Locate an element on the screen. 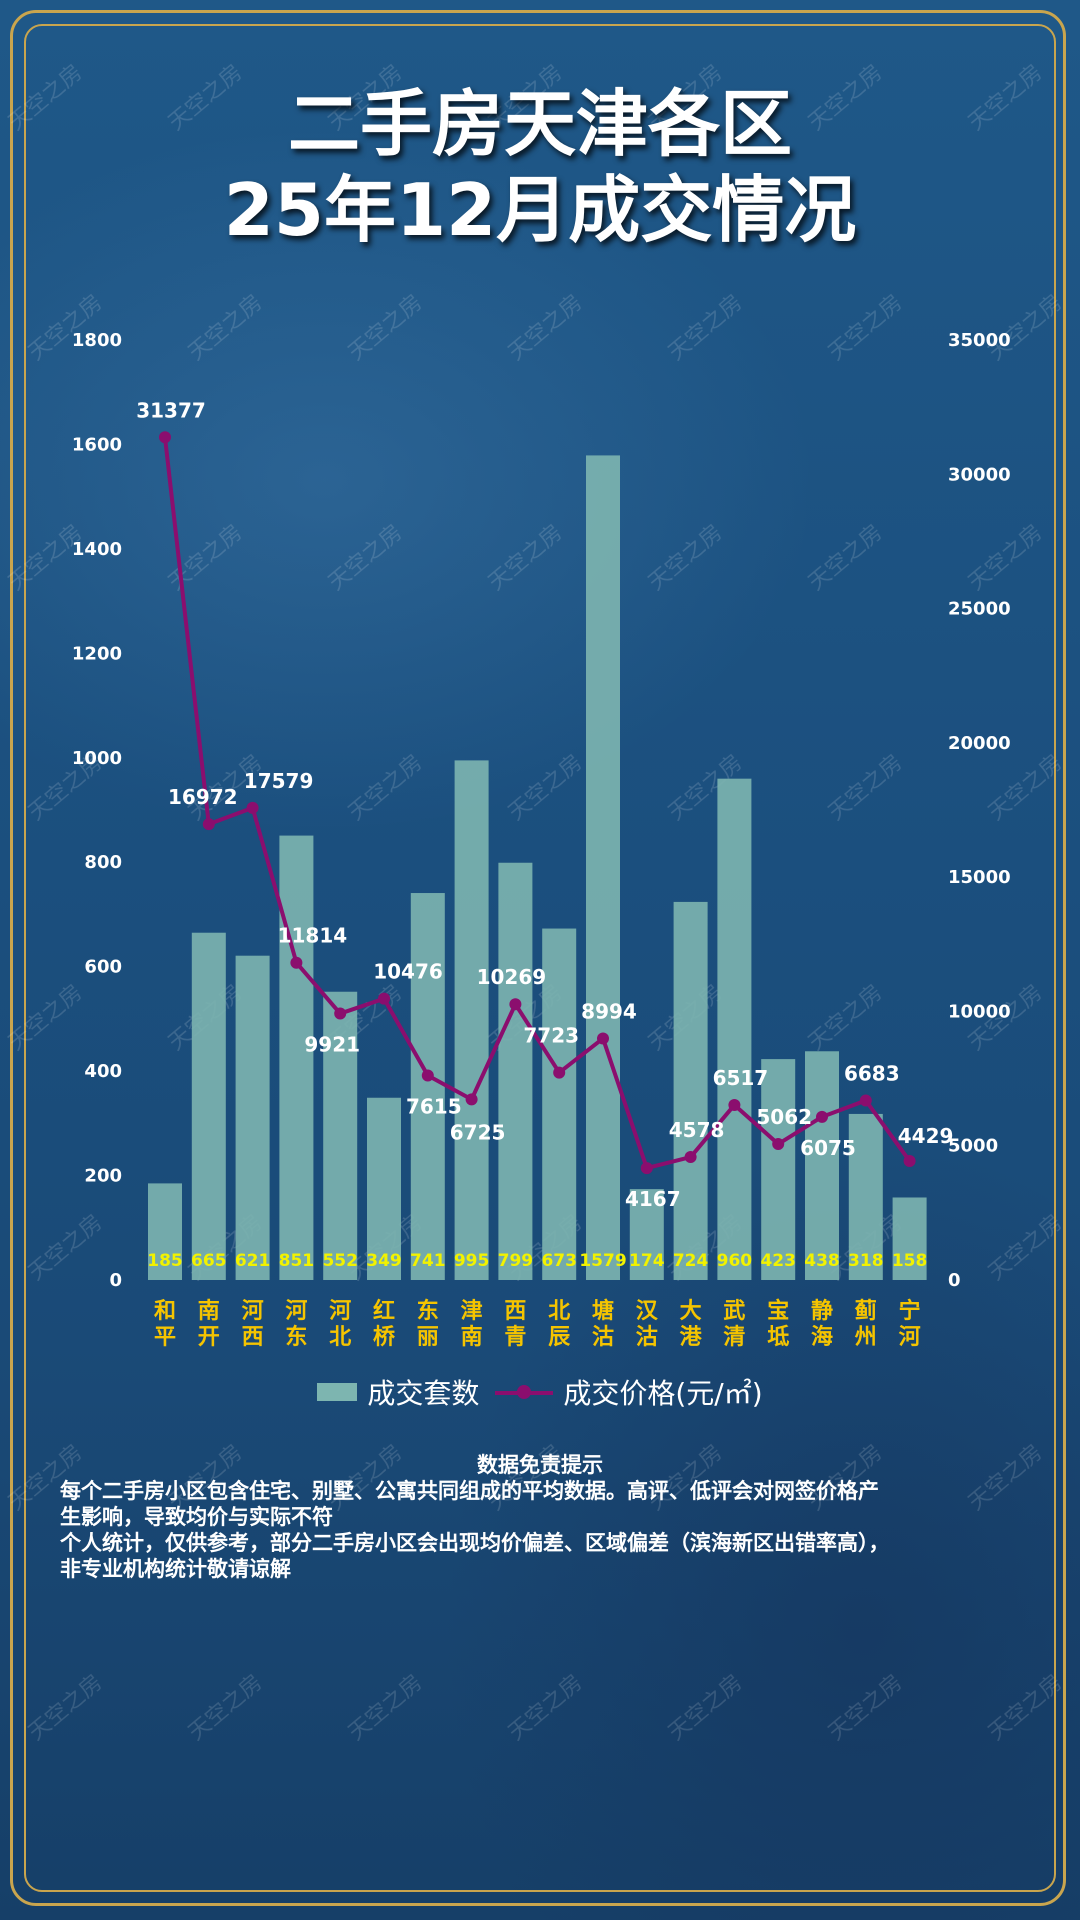 The image size is (1080, 1920). right-axis-tick-label: 20000 is located at coordinates (979, 743).